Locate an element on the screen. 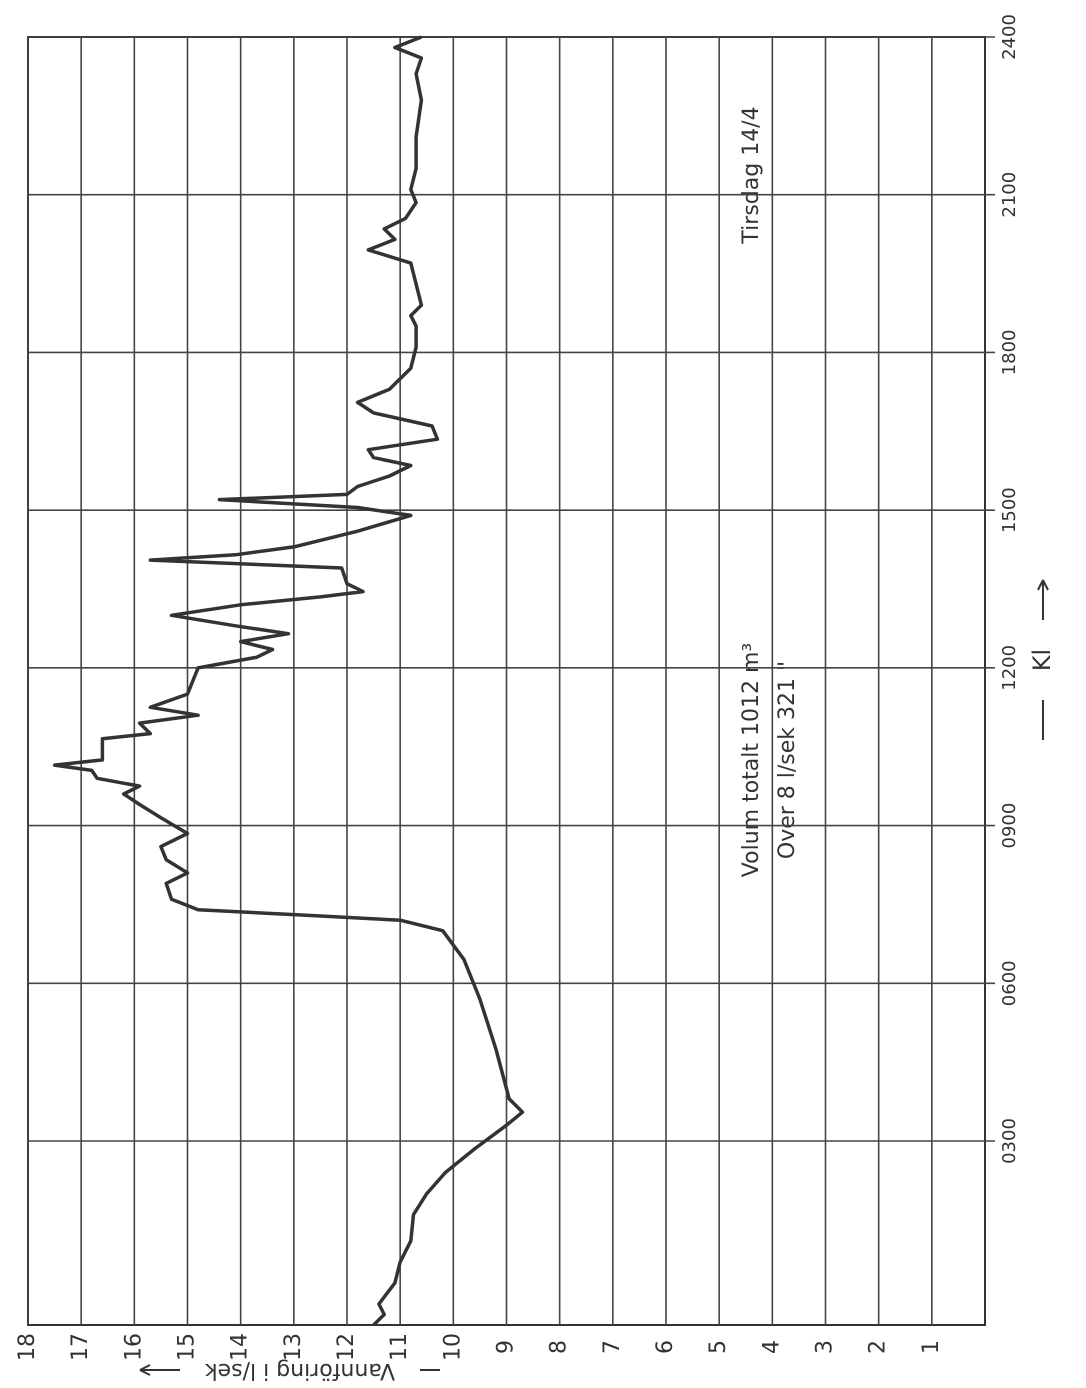  value-tick-label: 12 is located at coordinates (346, 1347).